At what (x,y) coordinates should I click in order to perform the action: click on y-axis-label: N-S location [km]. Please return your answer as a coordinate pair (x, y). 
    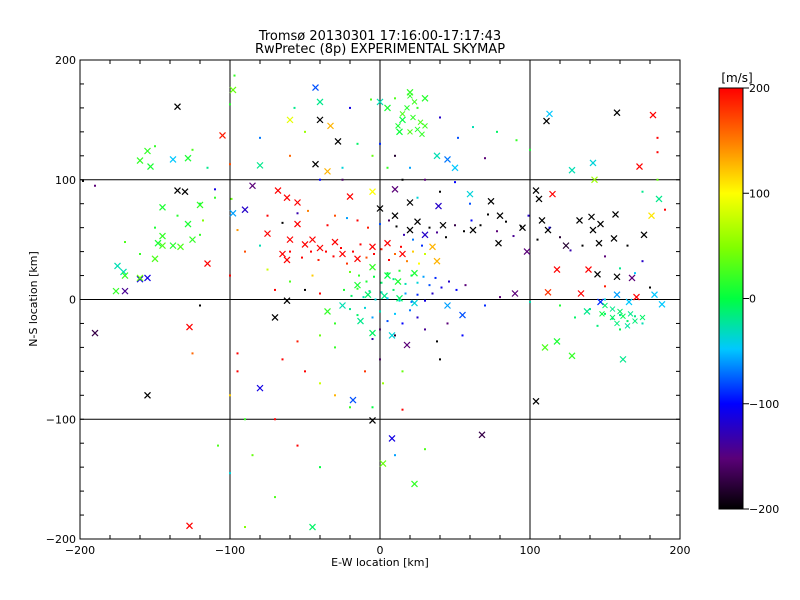
    Looking at the image, I should click on (33, 299).